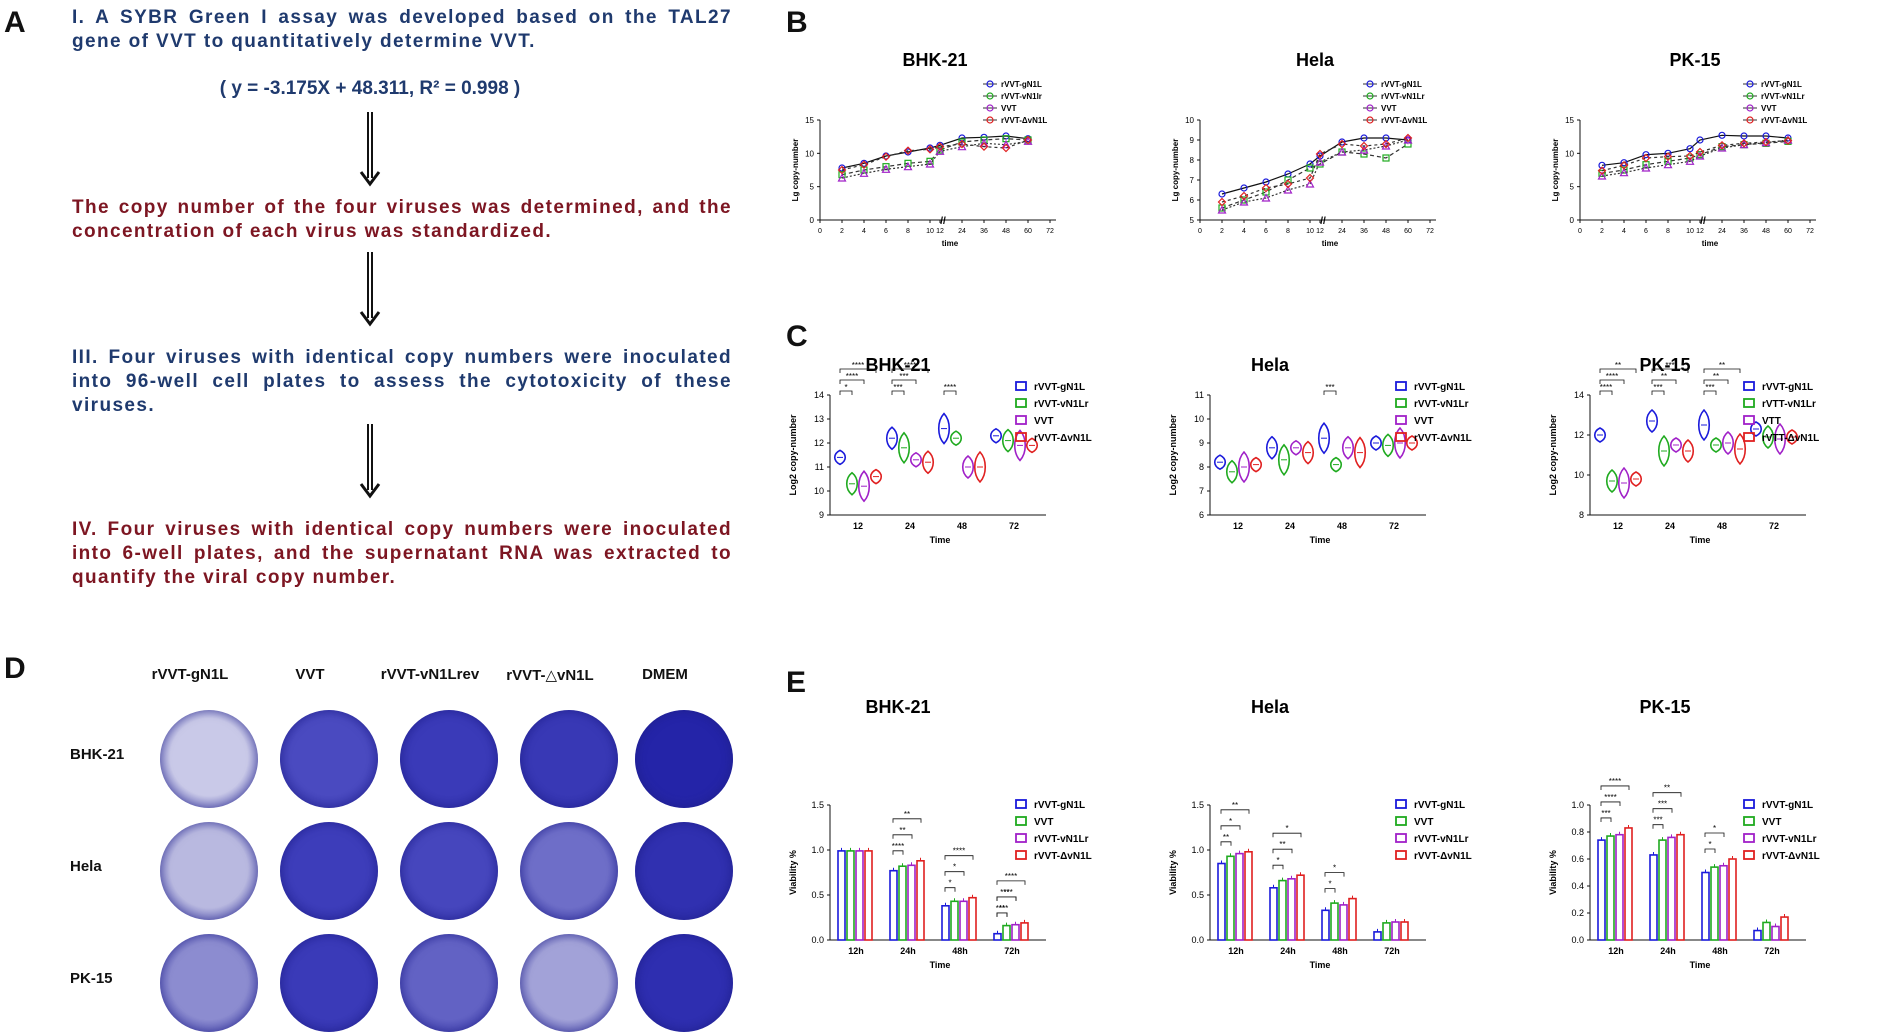 The height and width of the screenshot is (1032, 1902). I want to click on y-tick-label: 7, so click(1201, 491).